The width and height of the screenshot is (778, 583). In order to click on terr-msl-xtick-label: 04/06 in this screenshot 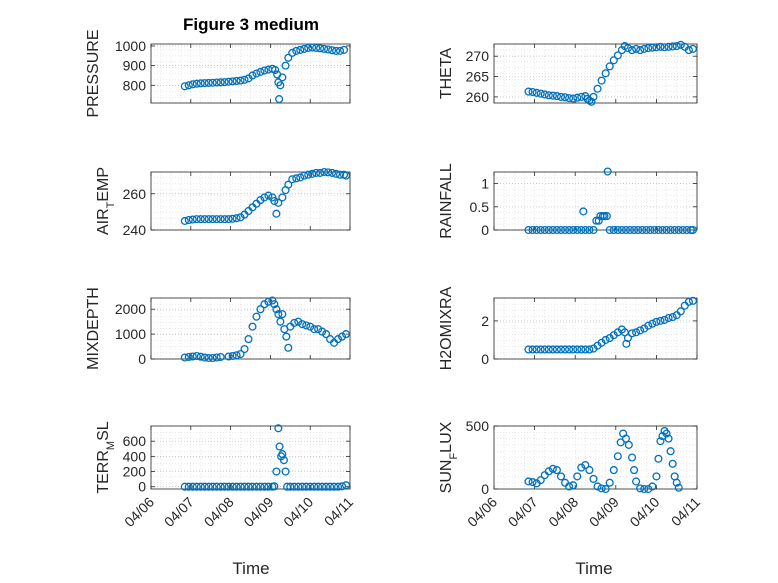, I will do `click(139, 512)`.